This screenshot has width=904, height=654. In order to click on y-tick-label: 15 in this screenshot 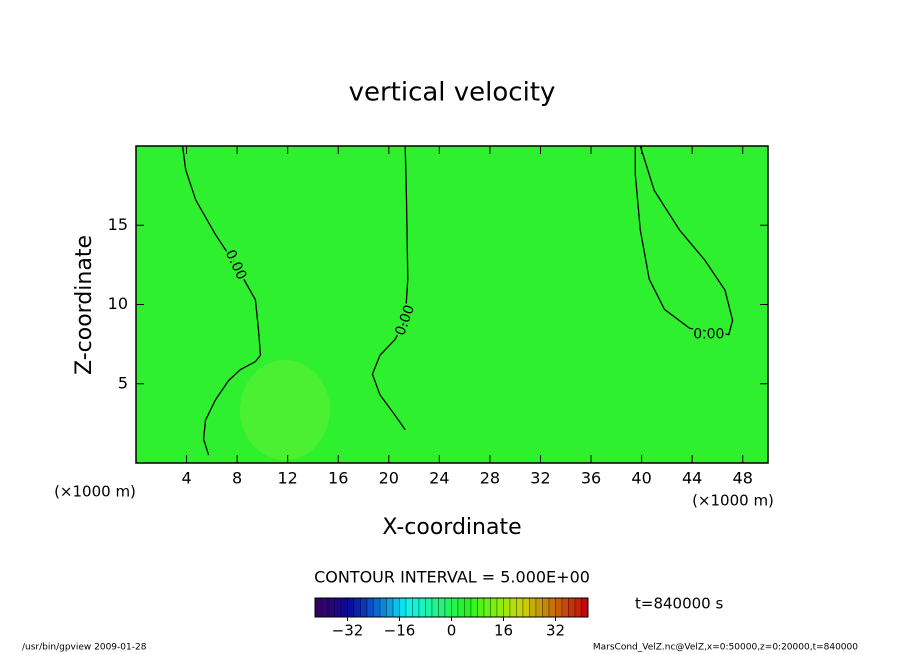, I will do `click(118, 224)`.